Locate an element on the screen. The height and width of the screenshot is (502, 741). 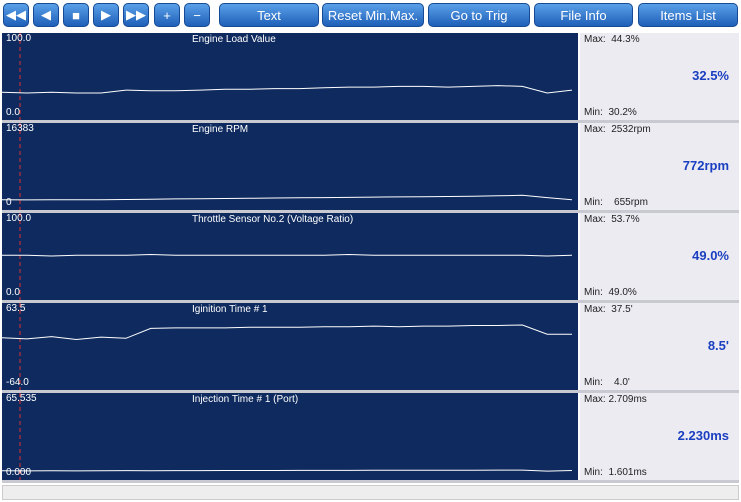
plot-area: 16383 0 Engine RPM is located at coordinates (290, 166).